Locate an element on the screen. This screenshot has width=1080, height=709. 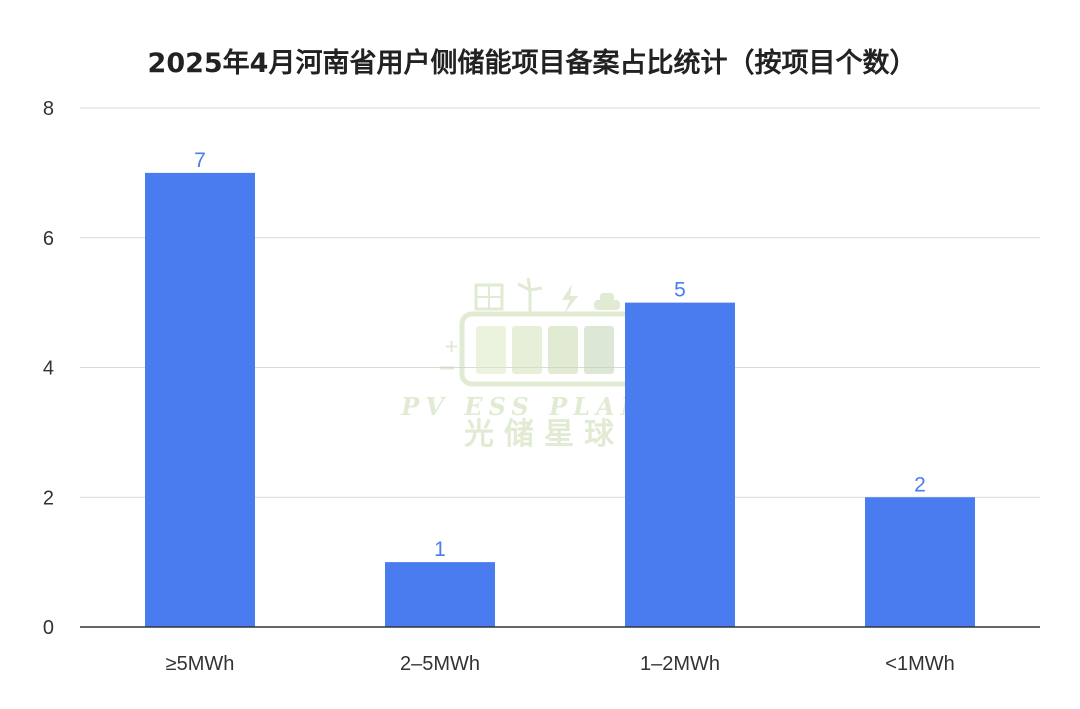
y-tick-label: 0 is located at coordinates (48, 628).